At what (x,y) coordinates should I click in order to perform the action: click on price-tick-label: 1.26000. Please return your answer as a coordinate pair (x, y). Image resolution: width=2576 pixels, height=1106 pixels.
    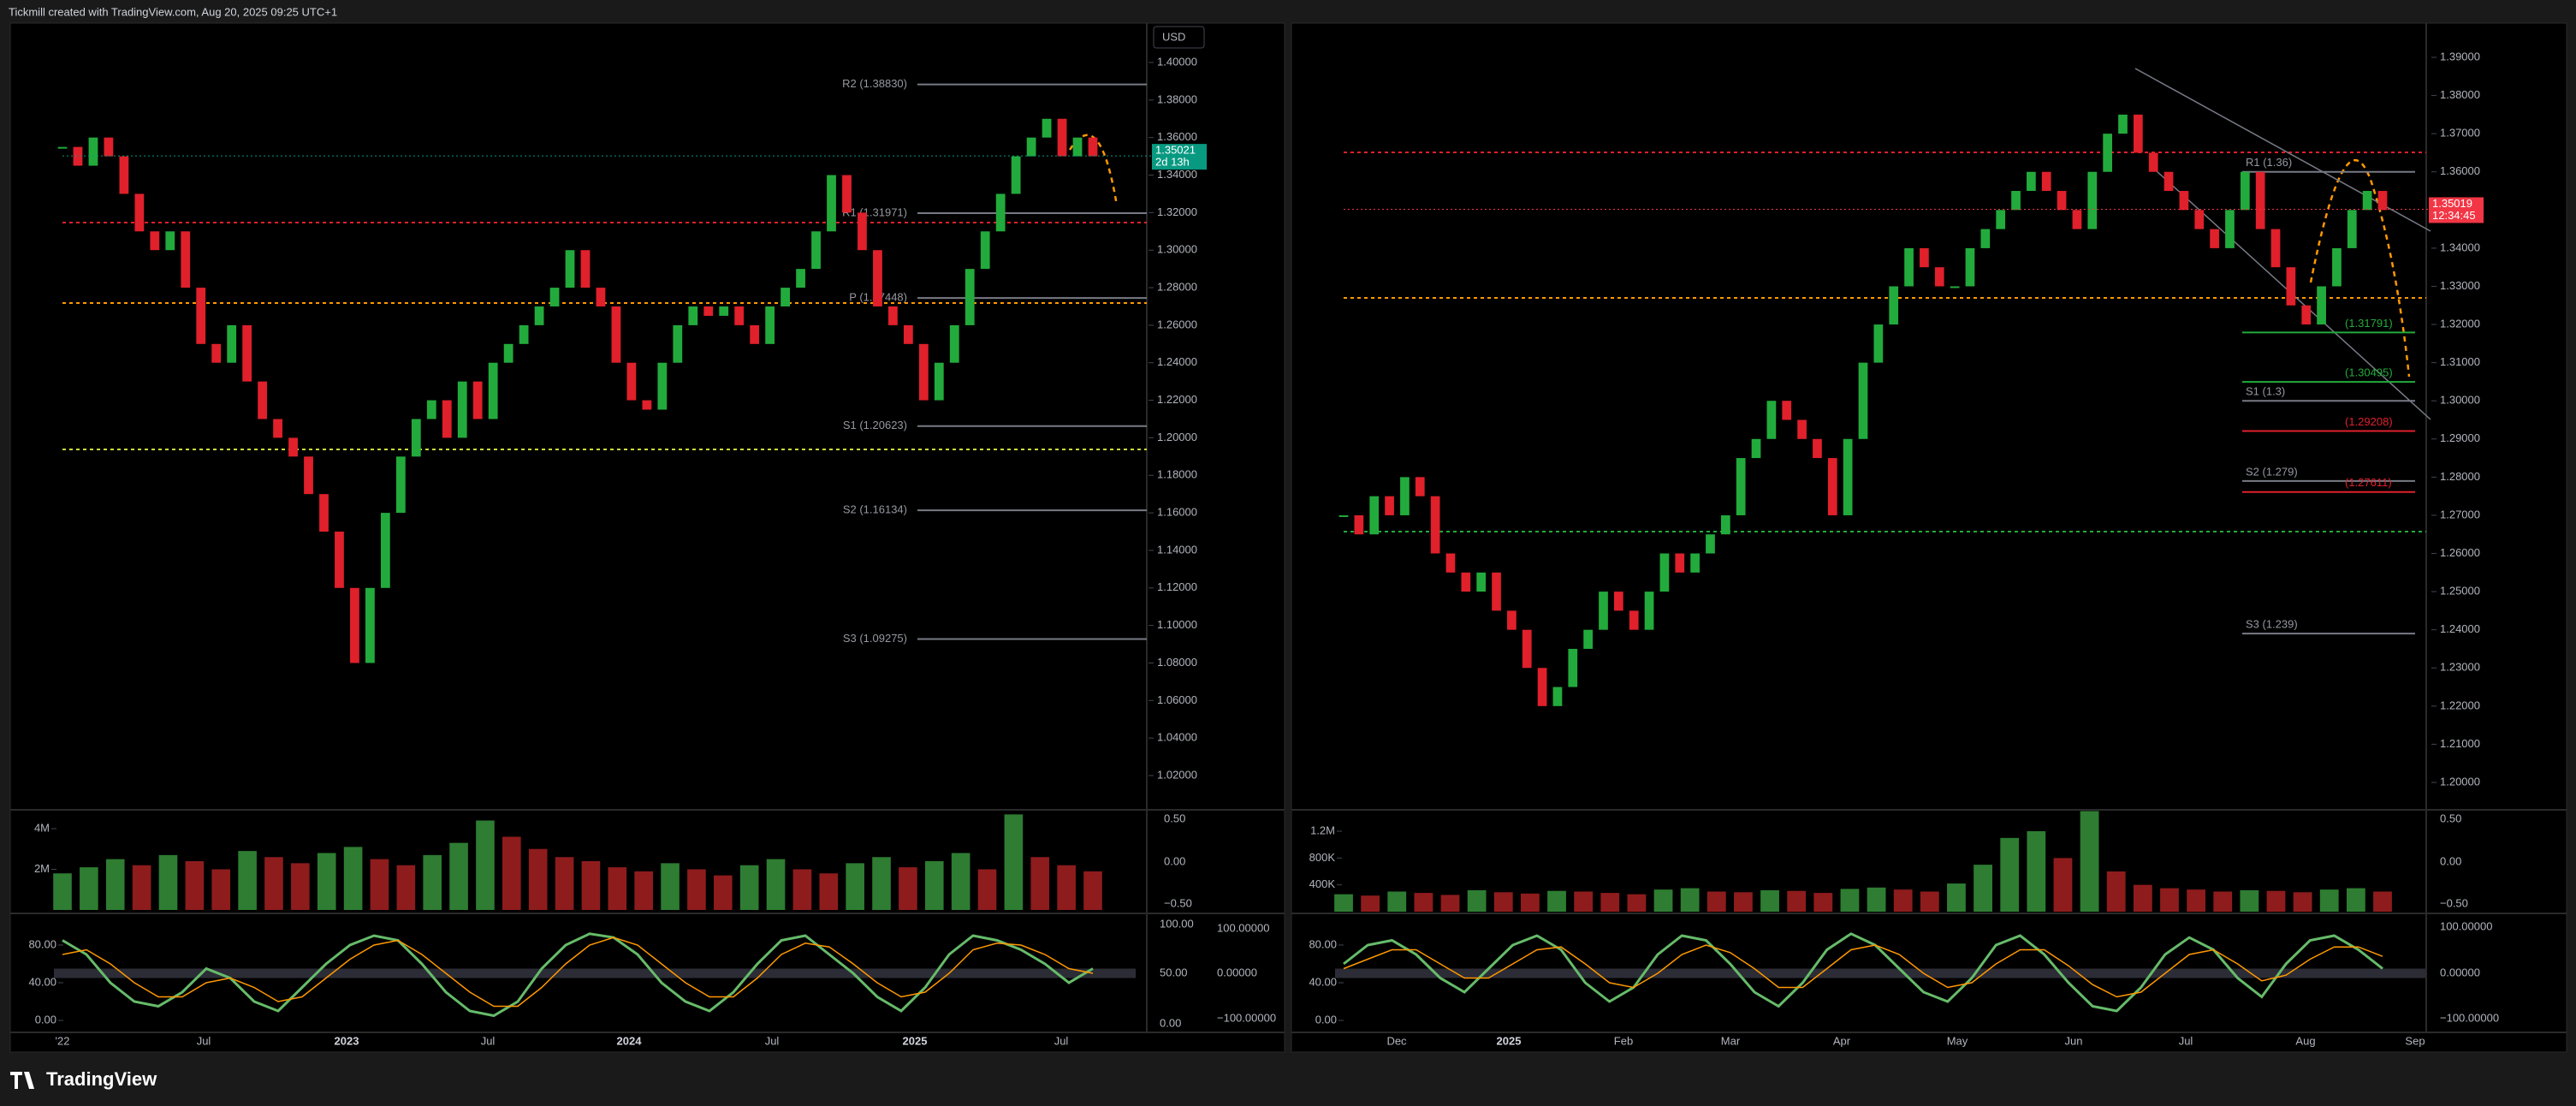
    Looking at the image, I should click on (2460, 552).